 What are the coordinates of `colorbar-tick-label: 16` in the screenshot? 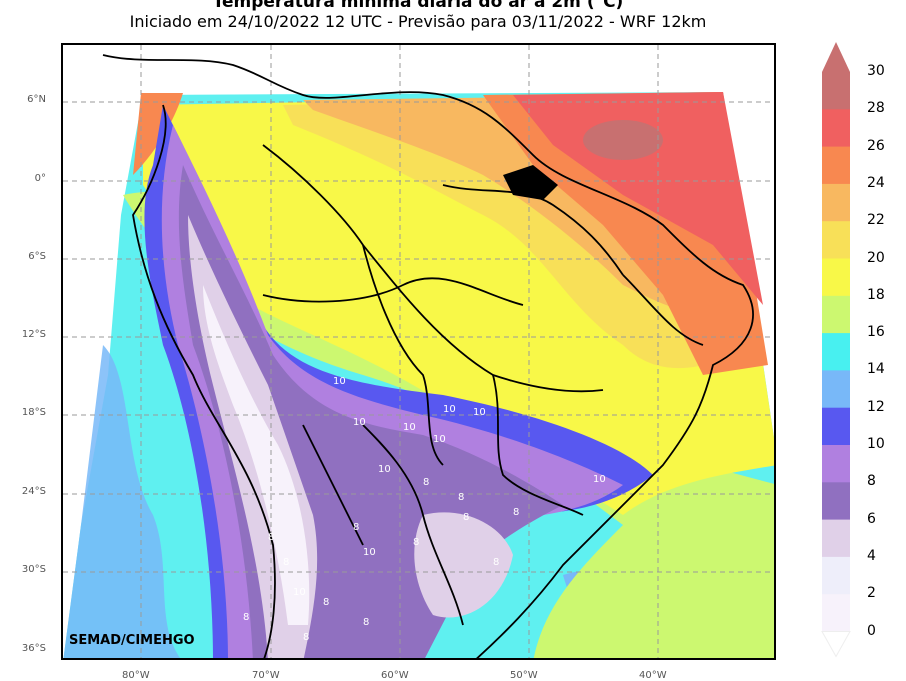 It's located at (876, 332).